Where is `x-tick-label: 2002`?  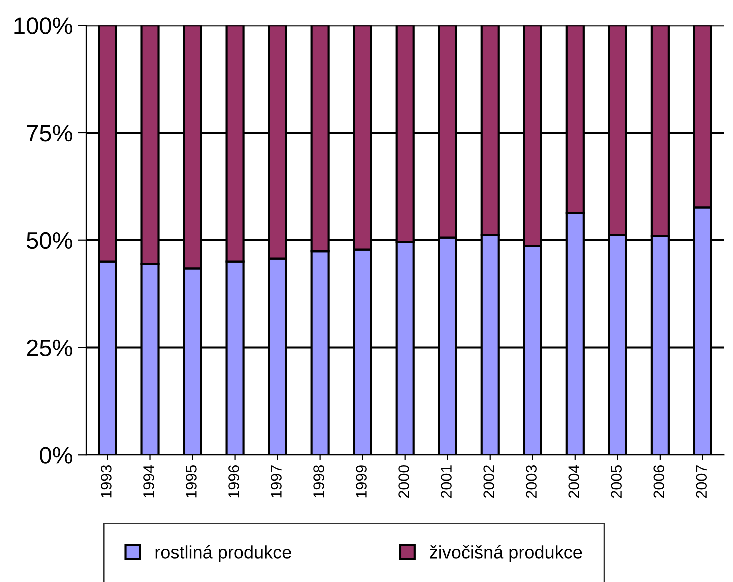 x-tick-label: 2002 is located at coordinates (489, 482).